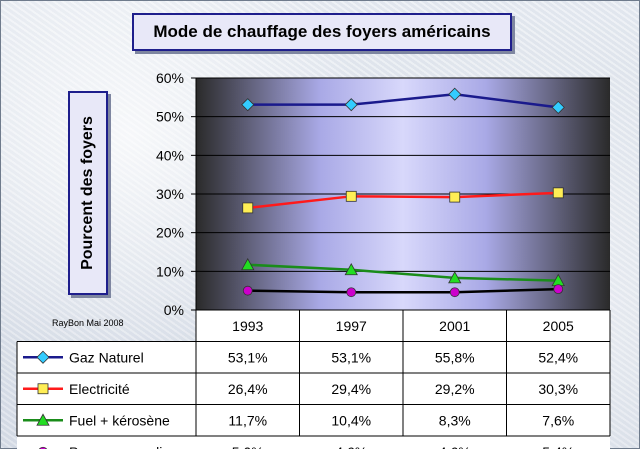  I want to click on chart-title: Mode de chauffage des foyers américains, so click(322, 31).